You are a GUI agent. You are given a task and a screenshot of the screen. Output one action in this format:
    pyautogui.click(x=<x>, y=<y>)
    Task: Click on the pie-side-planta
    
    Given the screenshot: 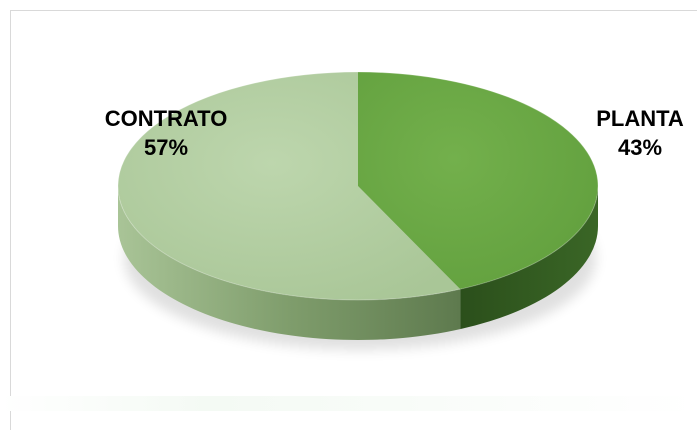 What is the action you would take?
    pyautogui.click(x=529, y=258)
    